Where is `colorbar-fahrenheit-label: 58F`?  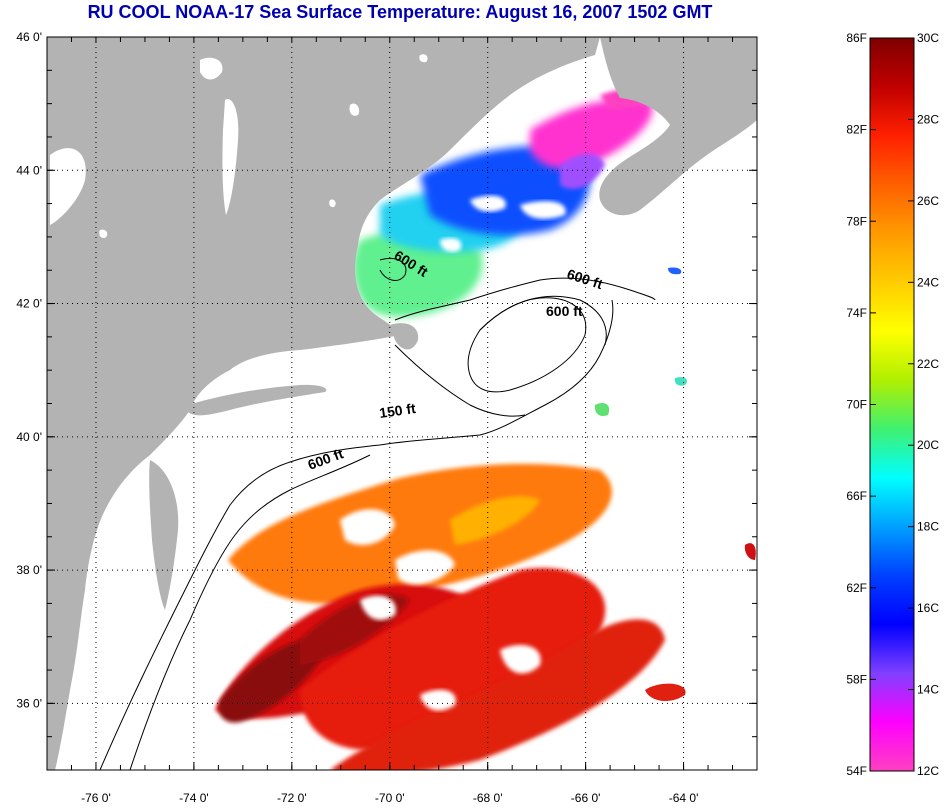
colorbar-fahrenheit-label: 58F is located at coordinates (856, 679).